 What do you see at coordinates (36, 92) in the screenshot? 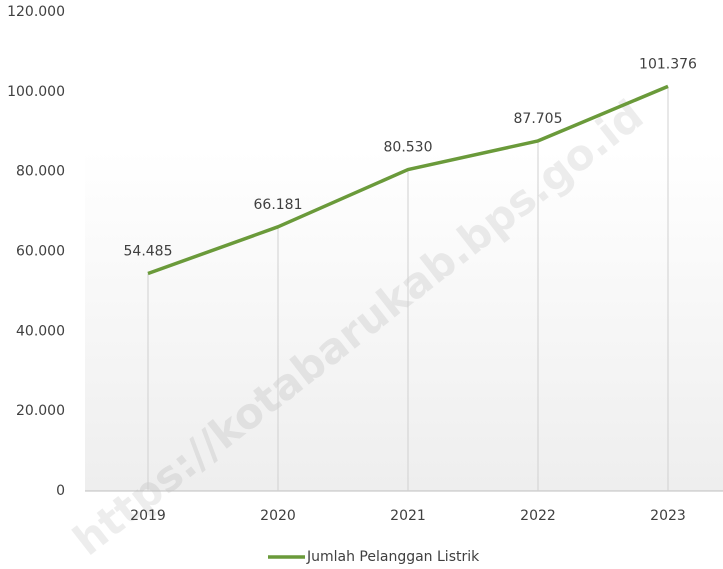
I see `y-tick-label: 100.000` at bounding box center [36, 92].